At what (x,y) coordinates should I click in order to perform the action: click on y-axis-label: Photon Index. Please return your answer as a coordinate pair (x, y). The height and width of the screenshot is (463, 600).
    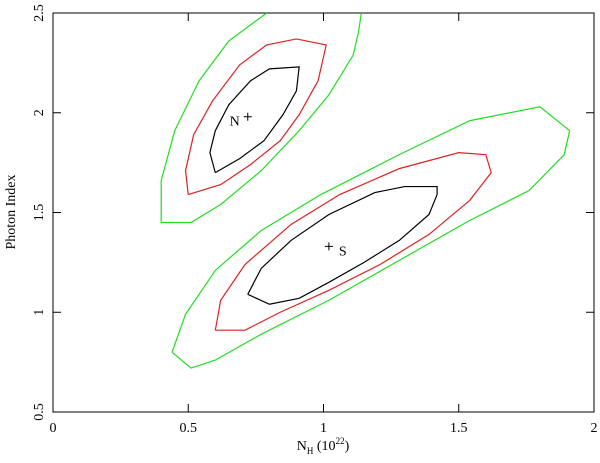
    Looking at the image, I should click on (11, 211).